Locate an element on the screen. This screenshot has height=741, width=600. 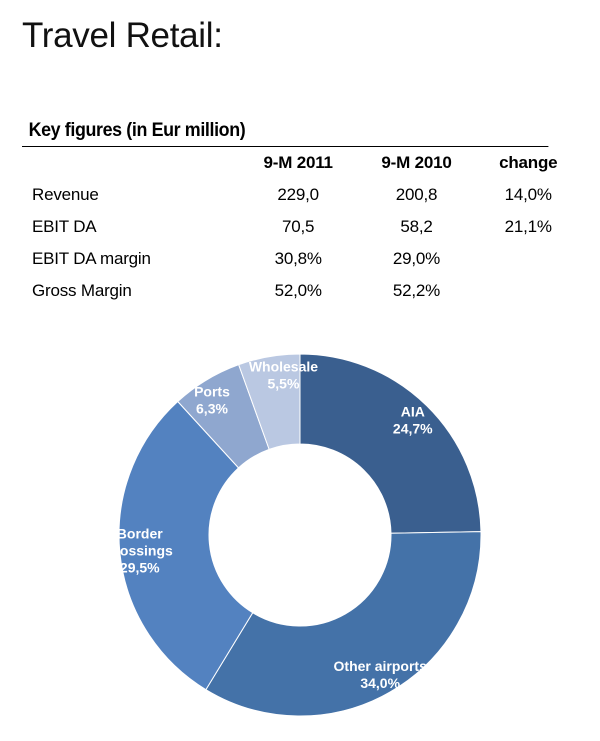
slice-border-crossings is located at coordinates (186, 545).